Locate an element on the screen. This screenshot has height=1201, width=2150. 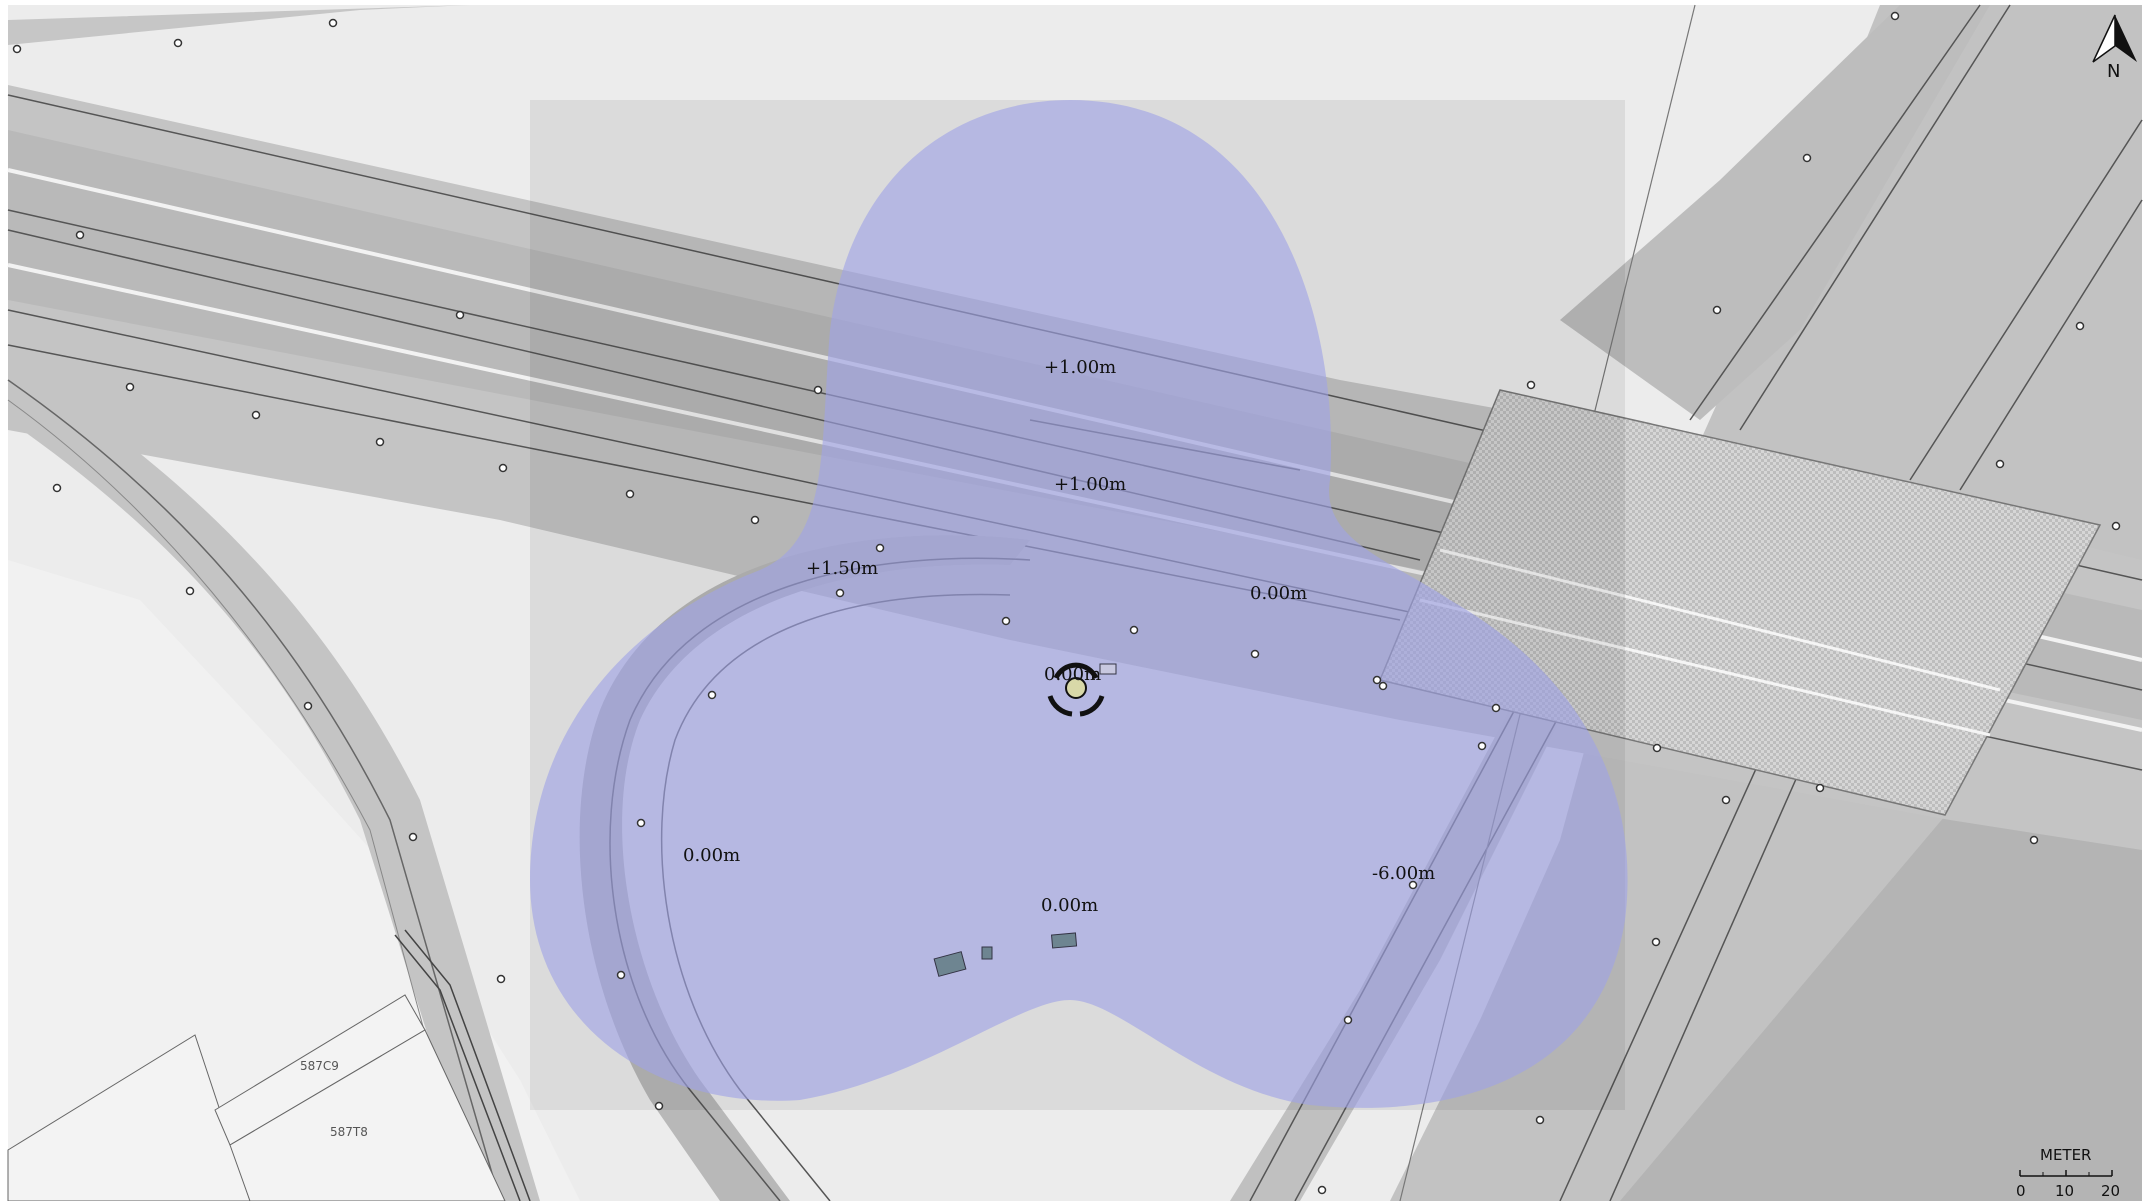
elevation-label-e: 0.00m is located at coordinates (1072, 674).